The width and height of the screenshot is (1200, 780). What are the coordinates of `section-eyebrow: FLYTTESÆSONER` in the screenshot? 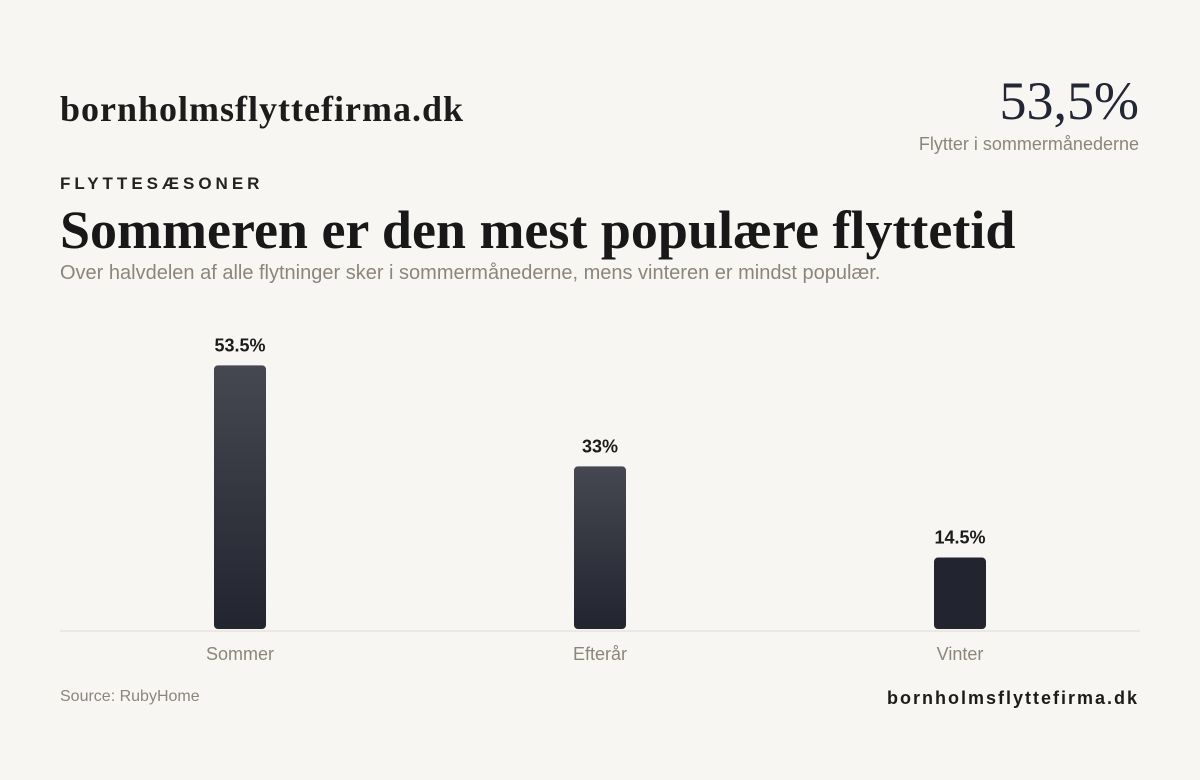 It's located at (162, 183).